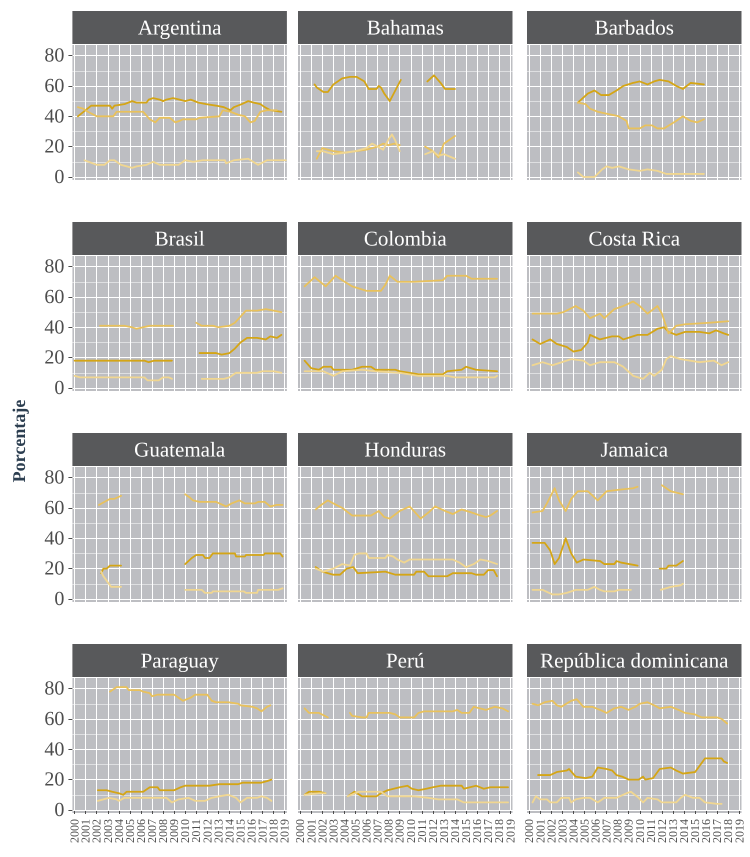 Image resolution: width=750 pixels, height=857 pixels. I want to click on chart-title: Guatemala, so click(180, 450).